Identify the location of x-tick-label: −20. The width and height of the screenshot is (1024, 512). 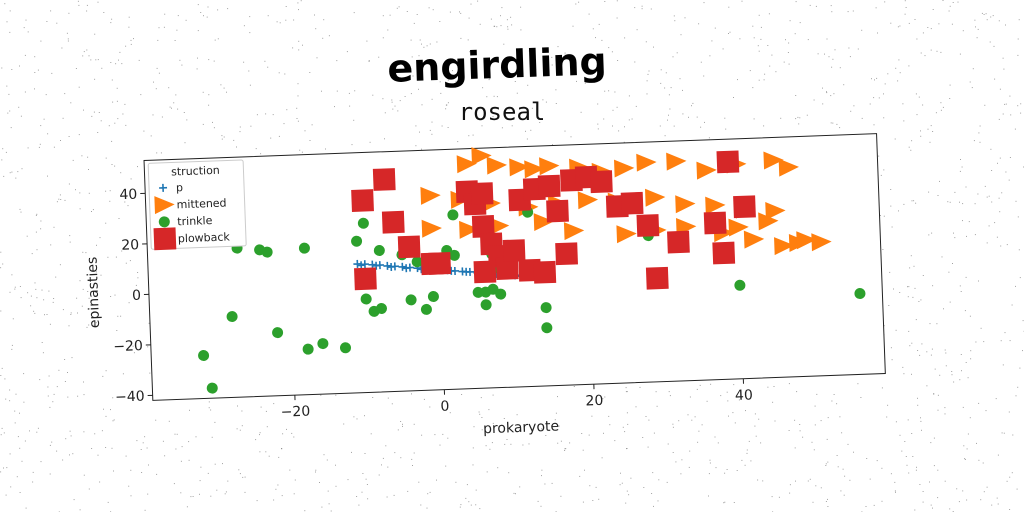
(295, 412).